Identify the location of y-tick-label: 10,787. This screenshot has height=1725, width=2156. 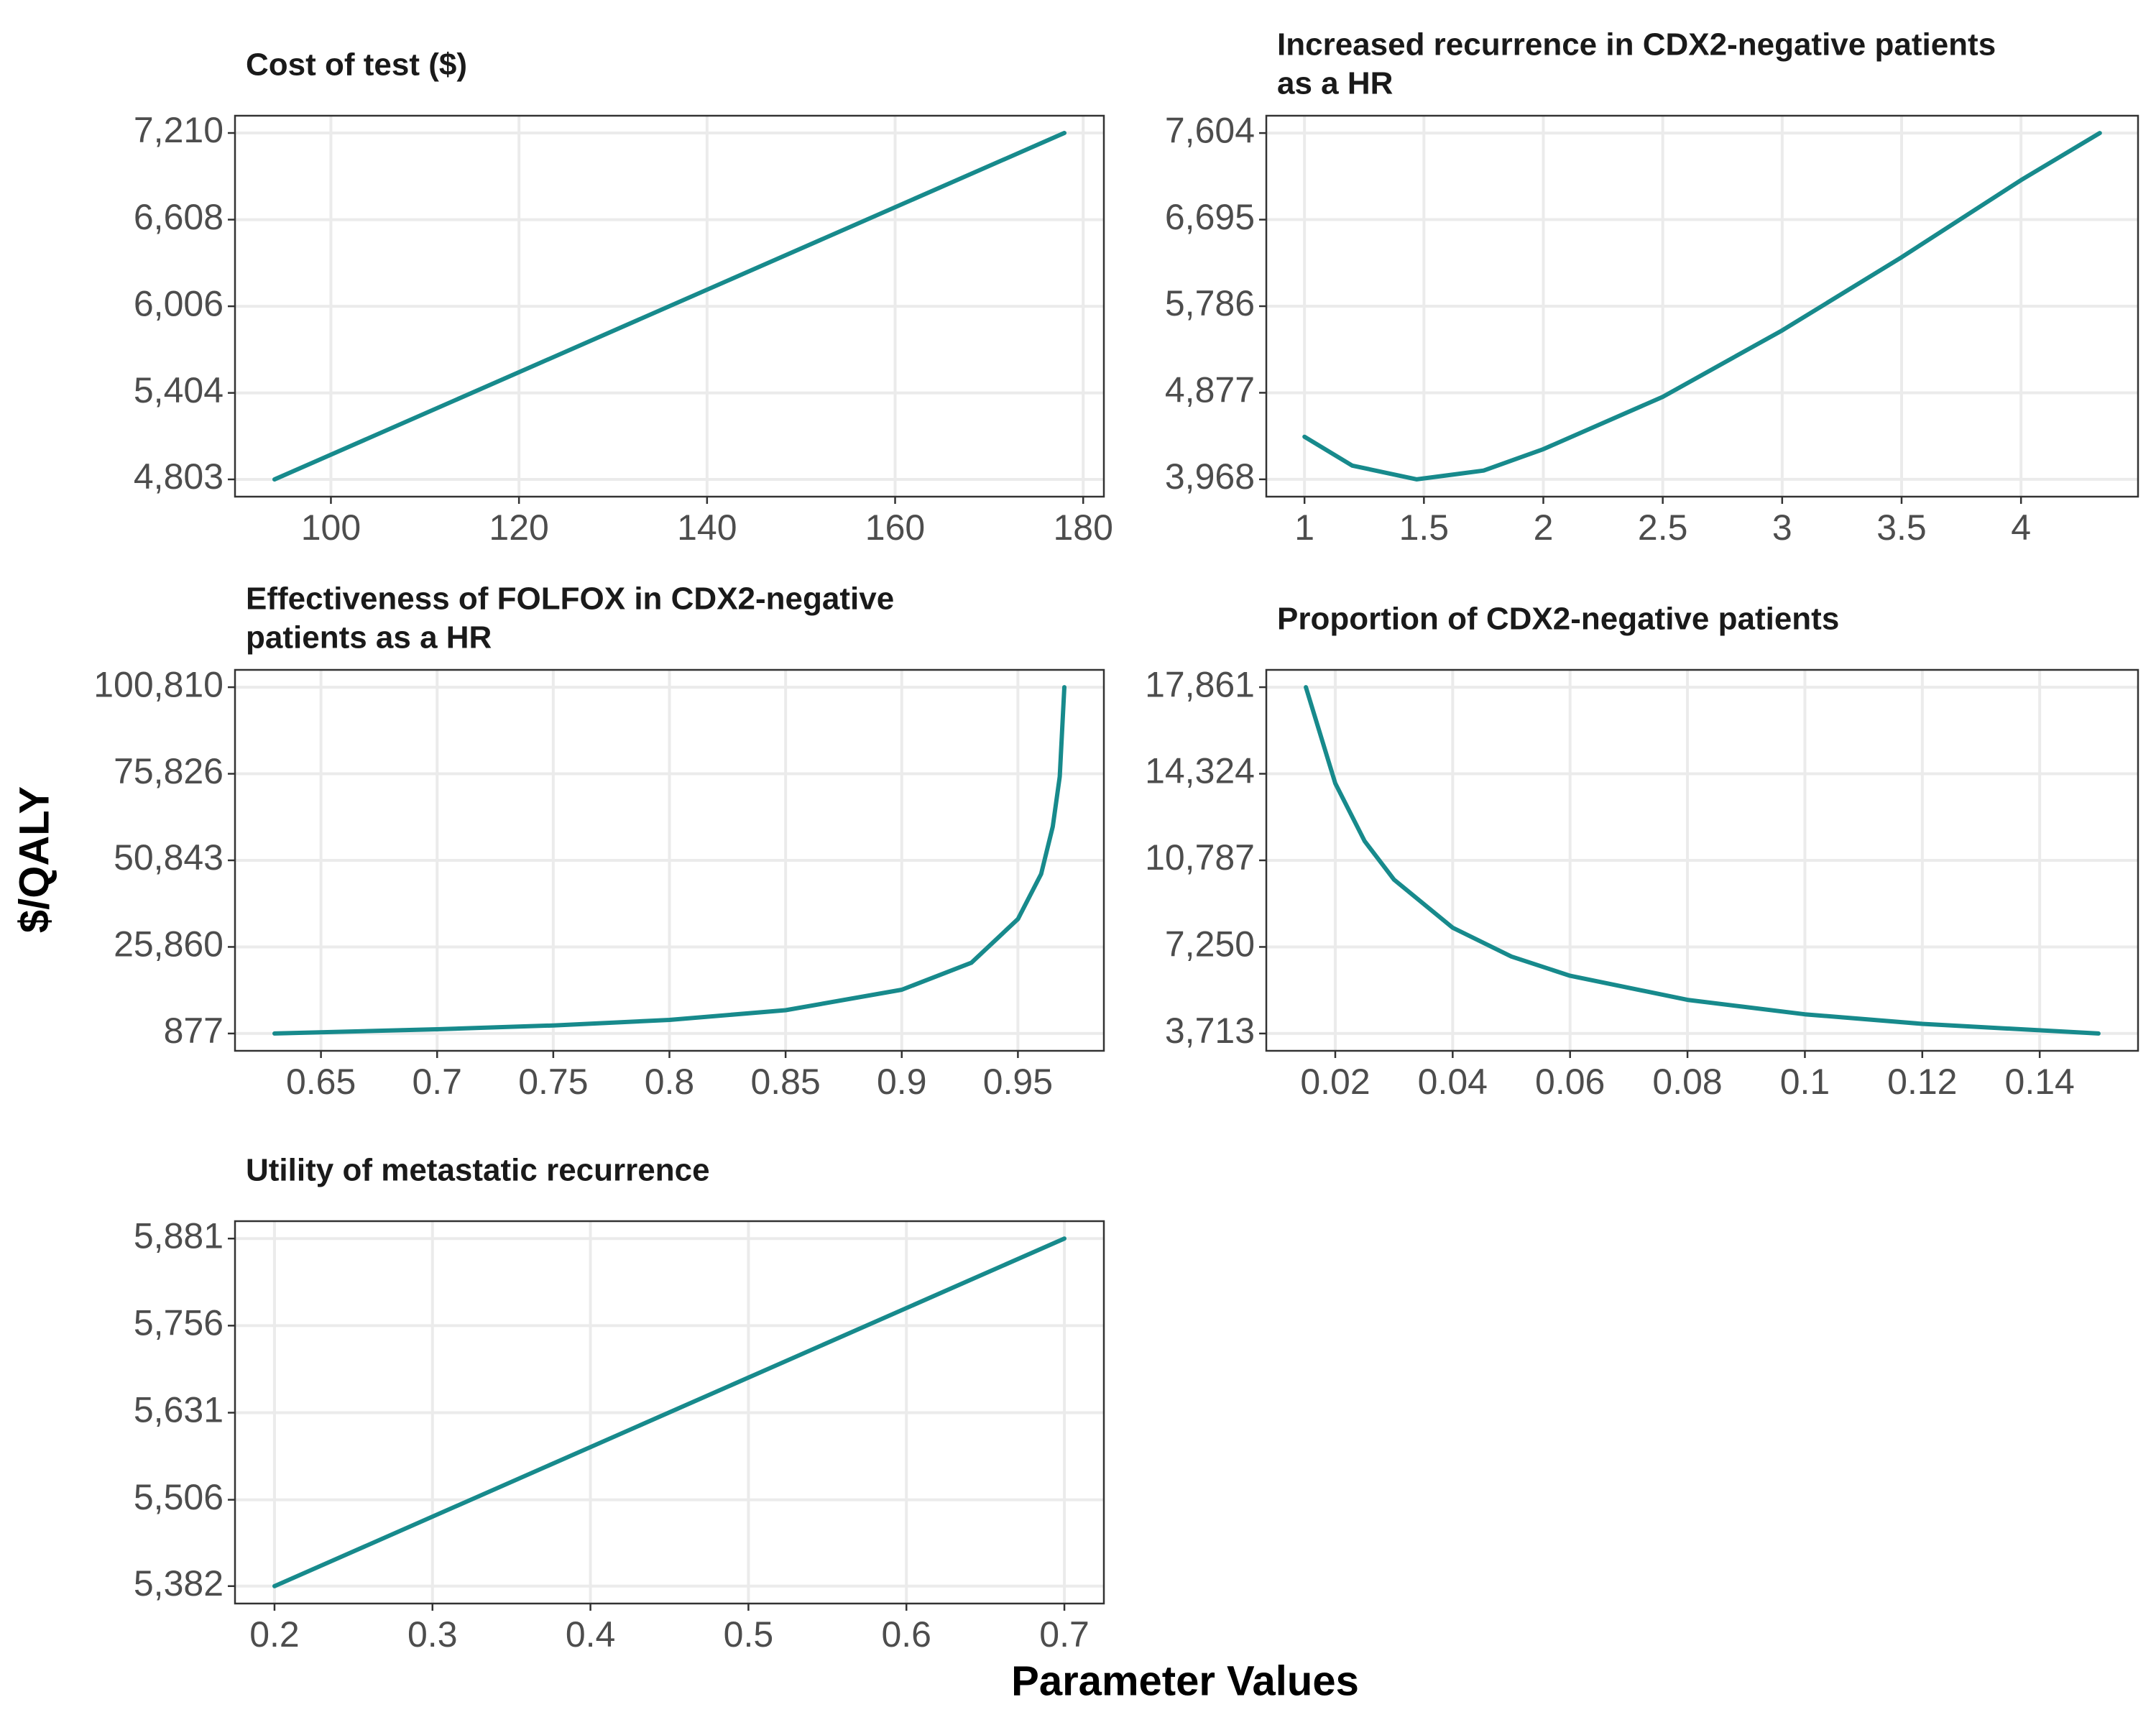
(1200, 857).